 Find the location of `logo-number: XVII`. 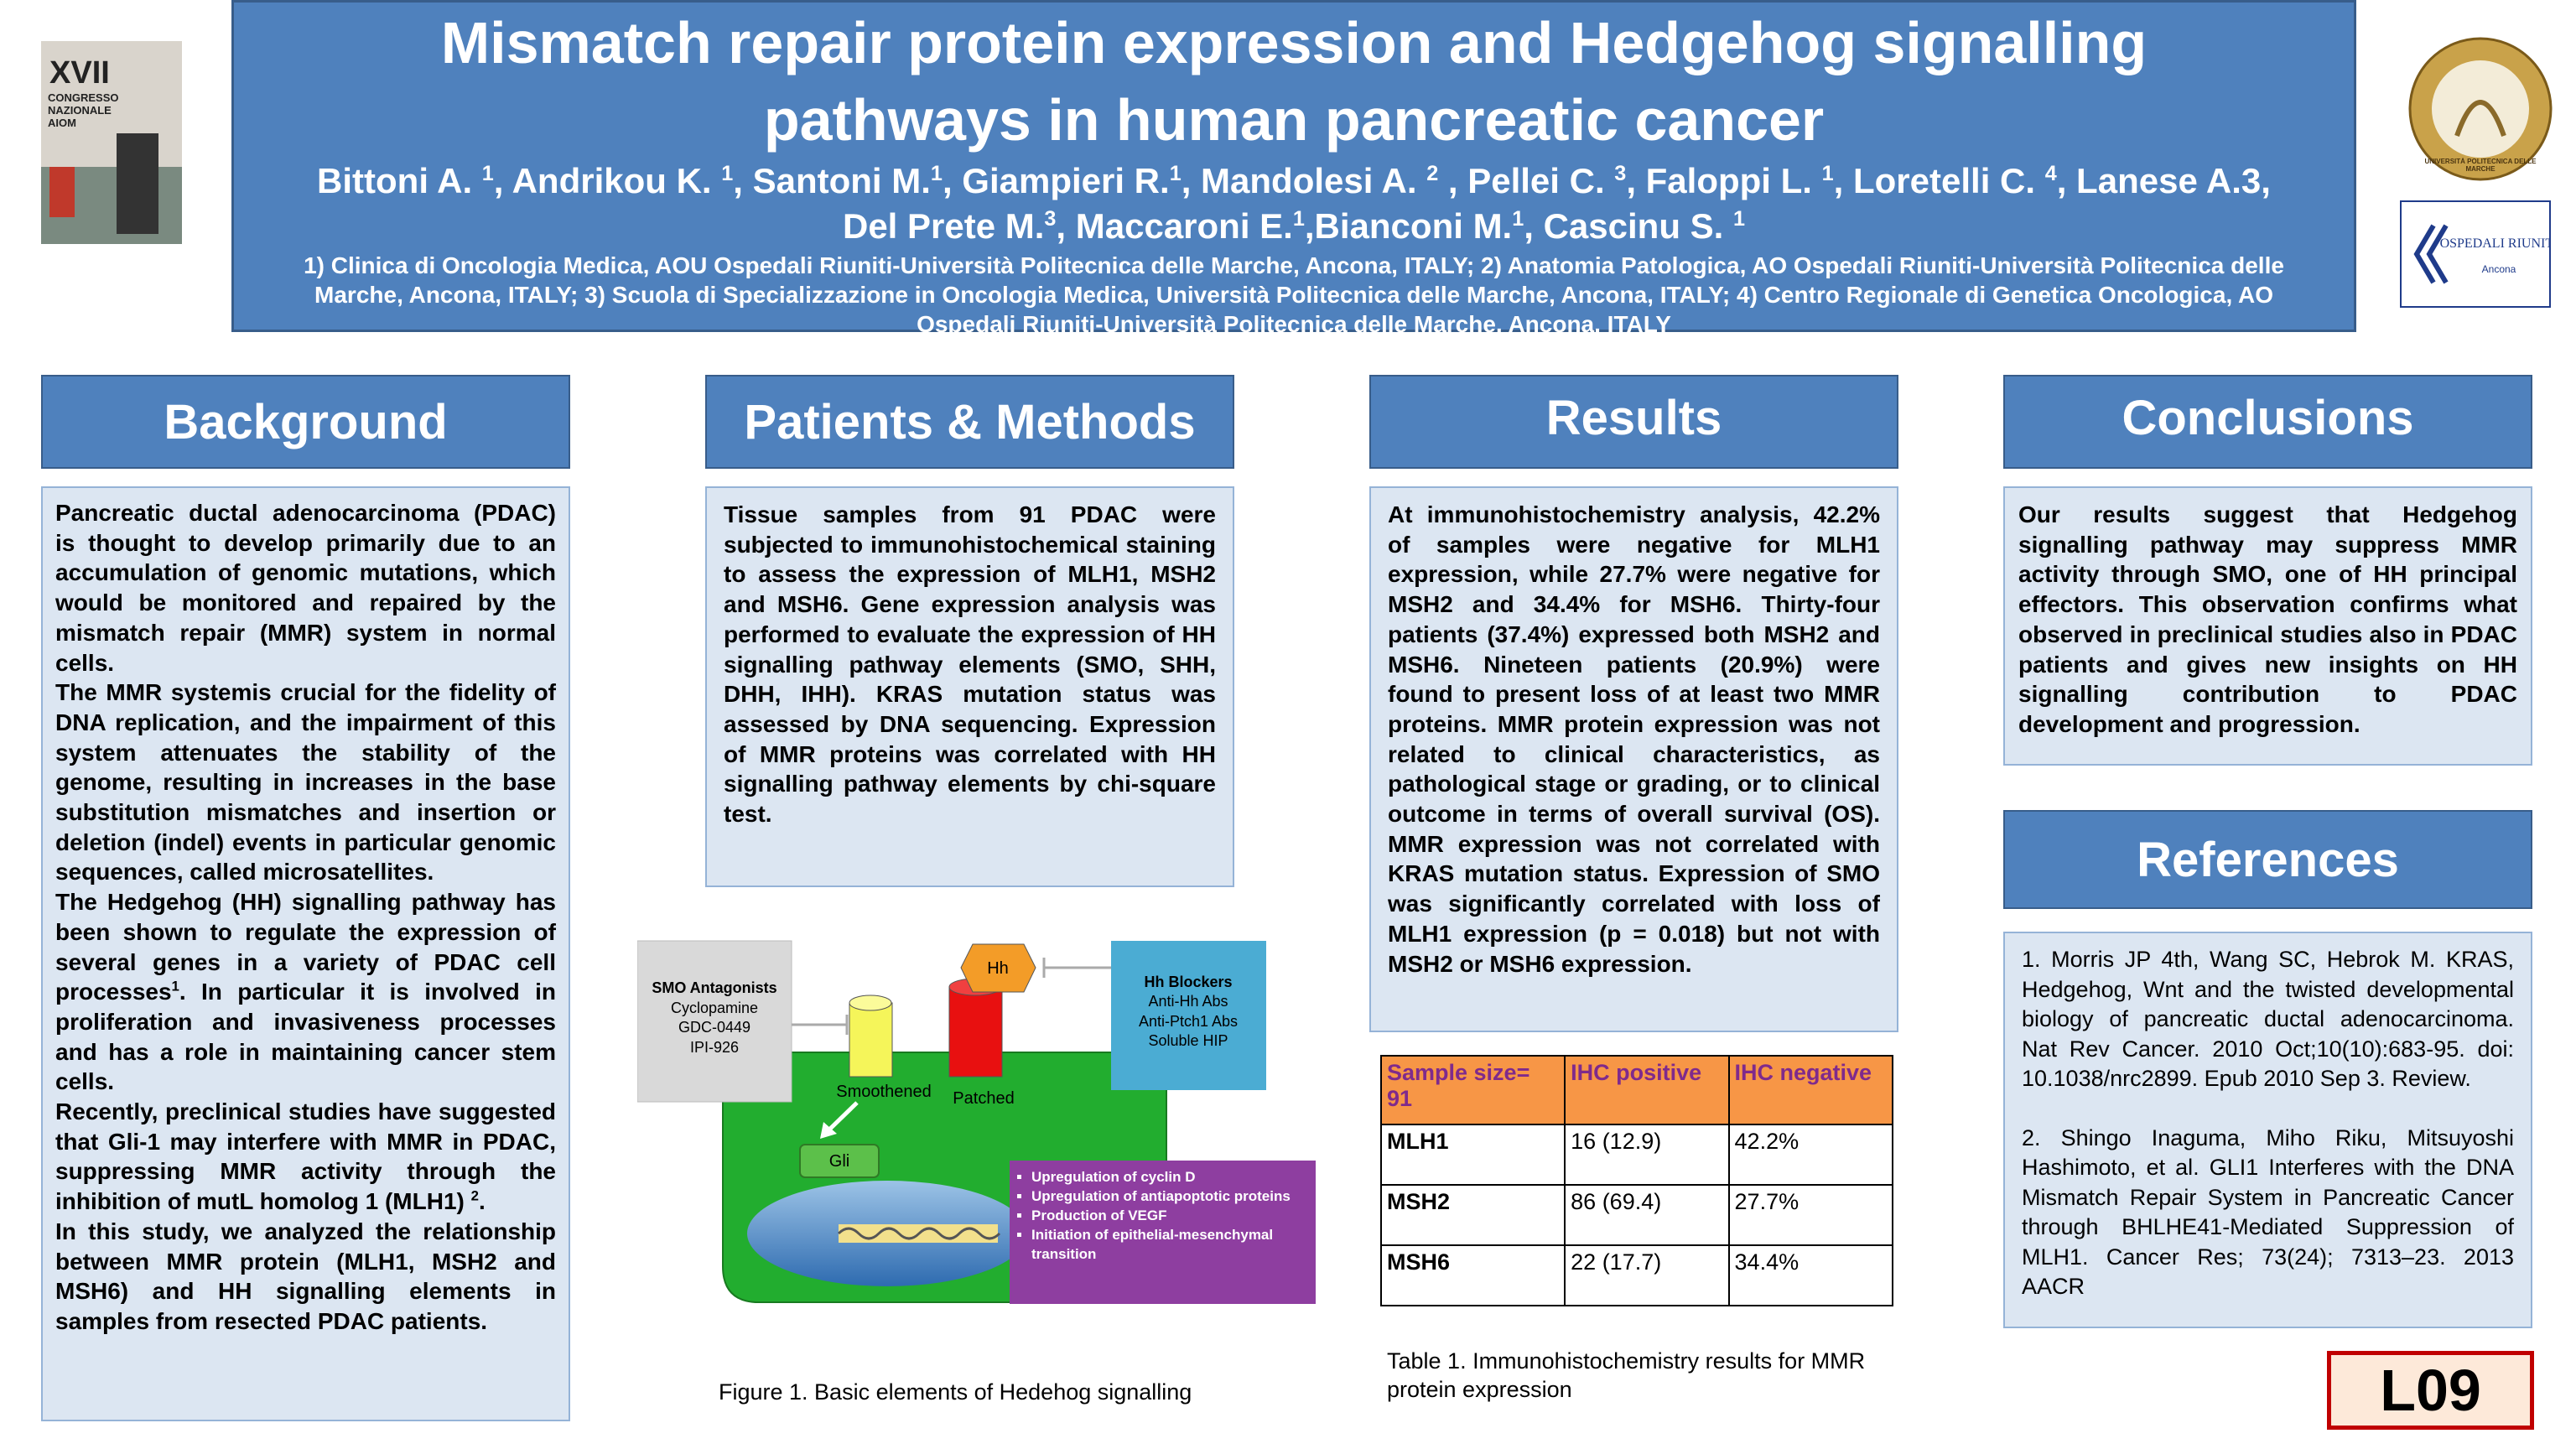

logo-number: XVII is located at coordinates (79, 73).